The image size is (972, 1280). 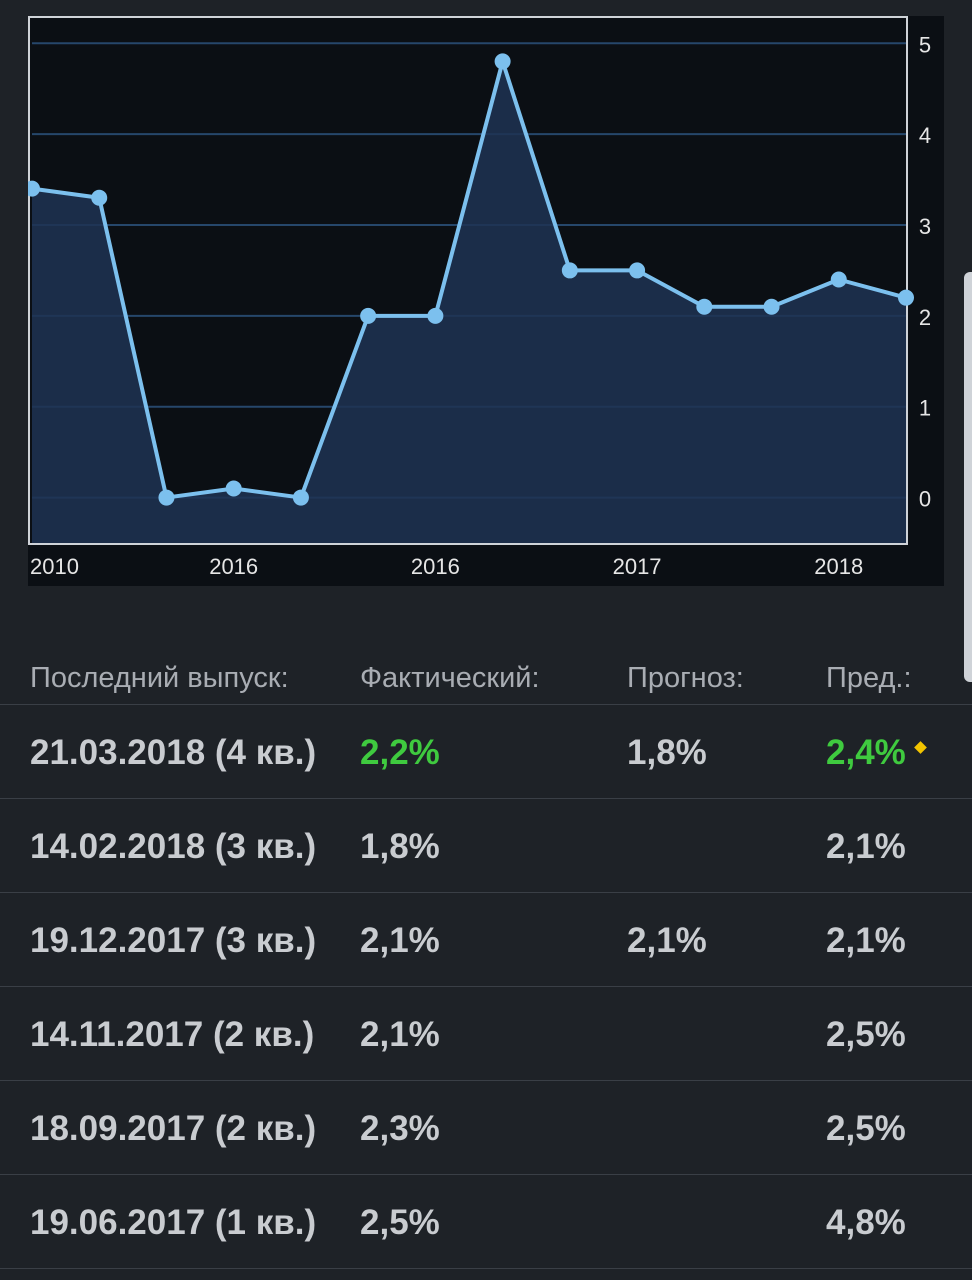 I want to click on y-tick-label: 0, so click(x=925, y=499).